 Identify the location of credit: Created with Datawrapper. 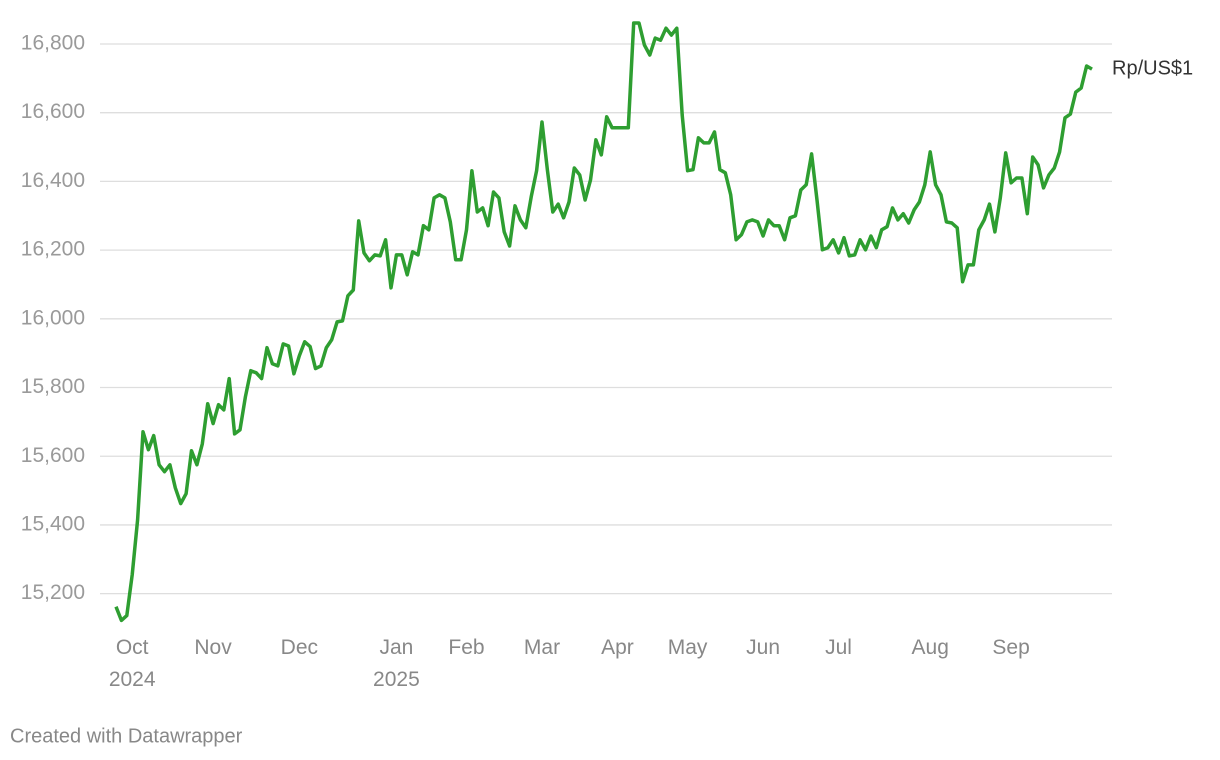
(126, 736).